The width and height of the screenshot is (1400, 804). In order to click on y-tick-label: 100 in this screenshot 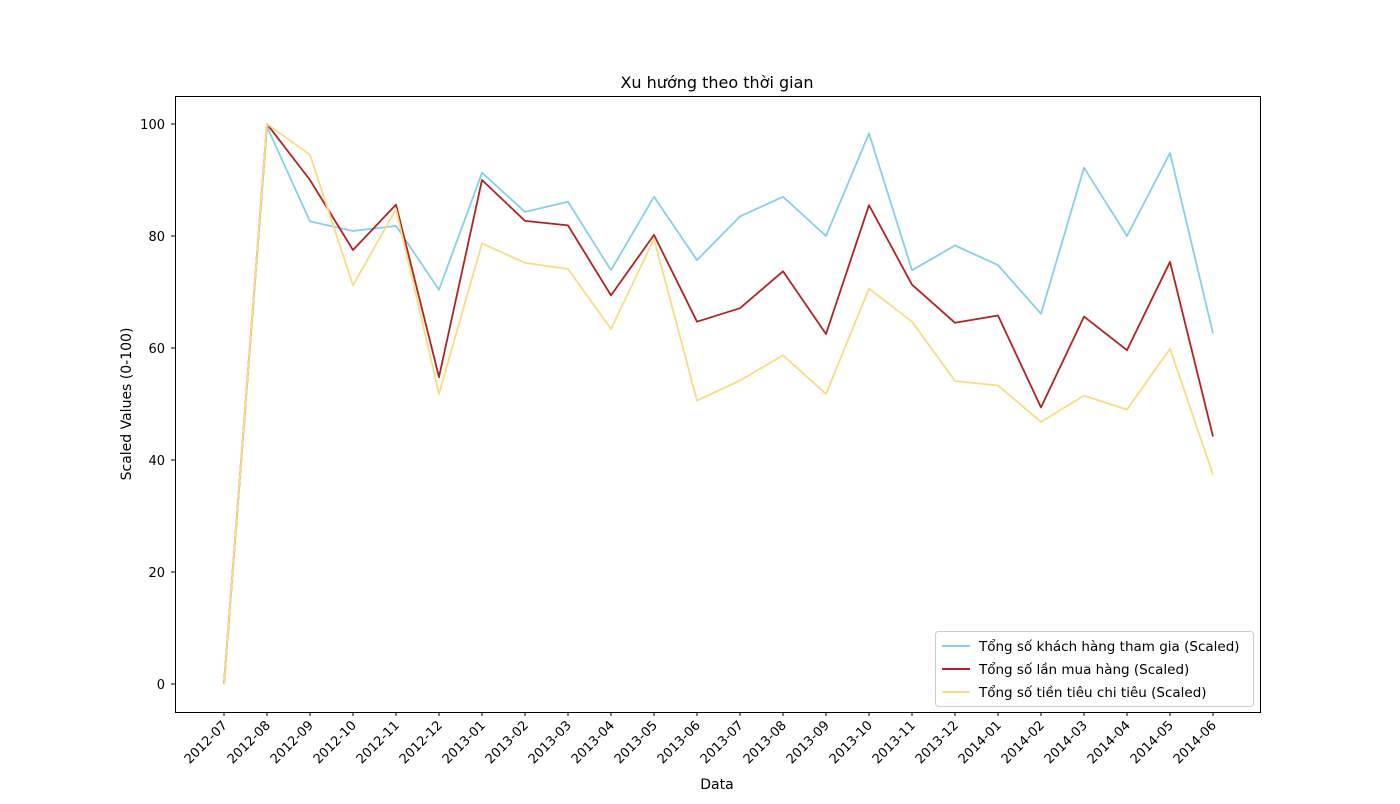, I will do `click(152, 125)`.